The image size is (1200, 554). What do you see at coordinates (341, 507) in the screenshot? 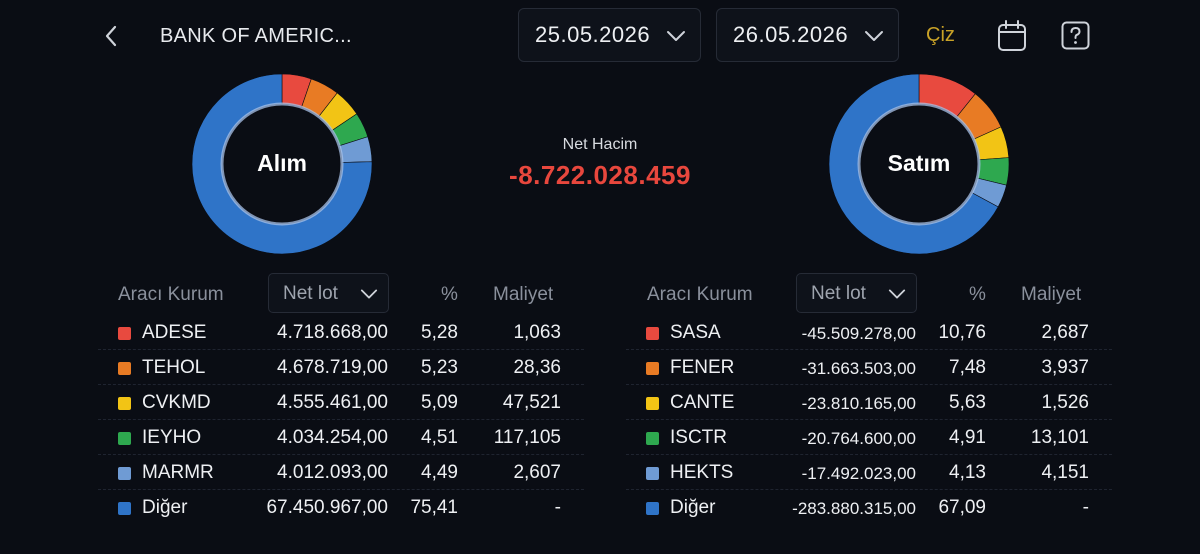
I see `buy-table-row: Diğer 67.450.967,00 75,41 -` at bounding box center [341, 507].